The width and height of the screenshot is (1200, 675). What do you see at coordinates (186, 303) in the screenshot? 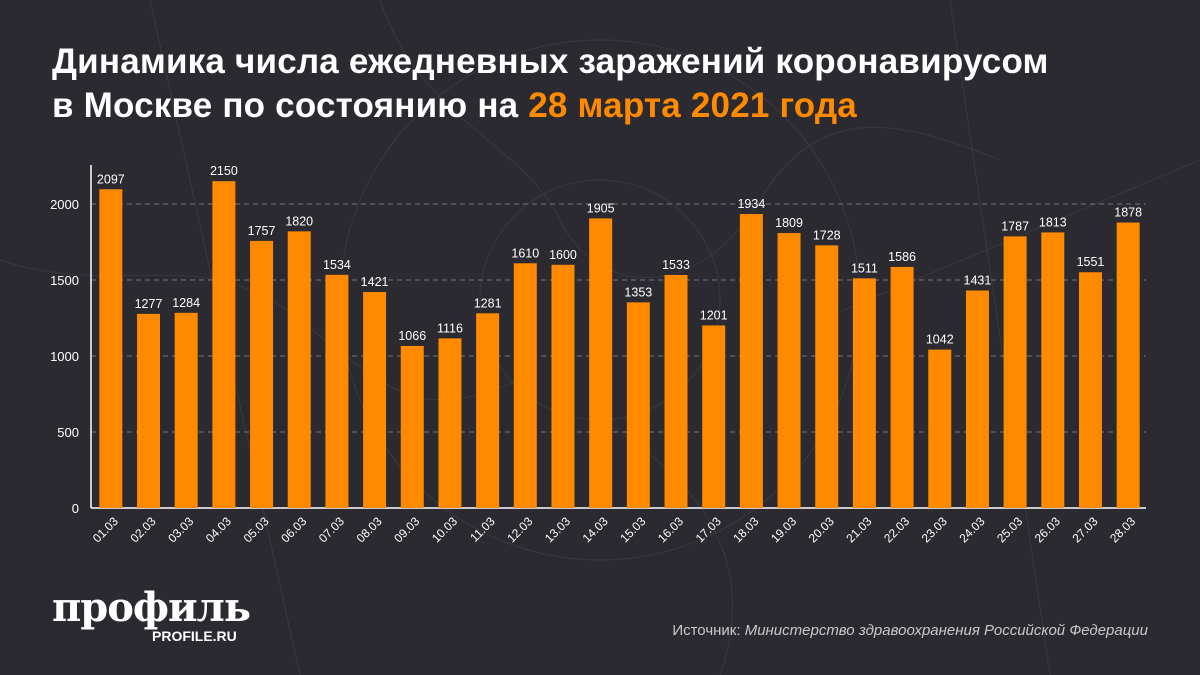
I see `data-label: 1284` at bounding box center [186, 303].